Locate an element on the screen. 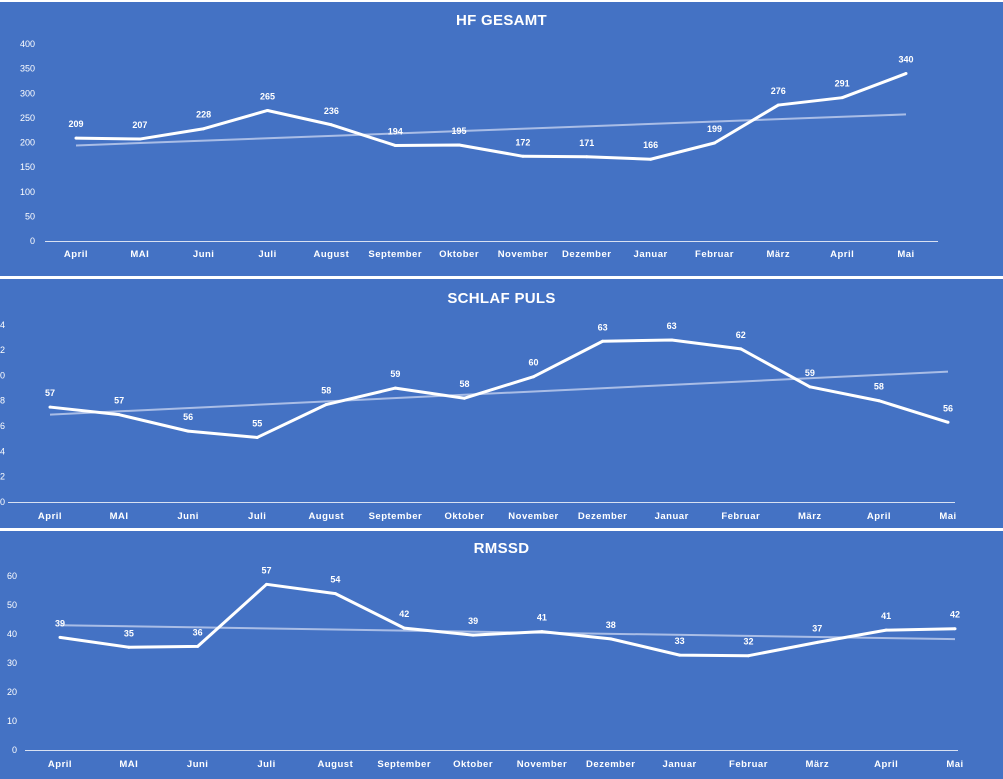  data-label: 41 is located at coordinates (542, 618).